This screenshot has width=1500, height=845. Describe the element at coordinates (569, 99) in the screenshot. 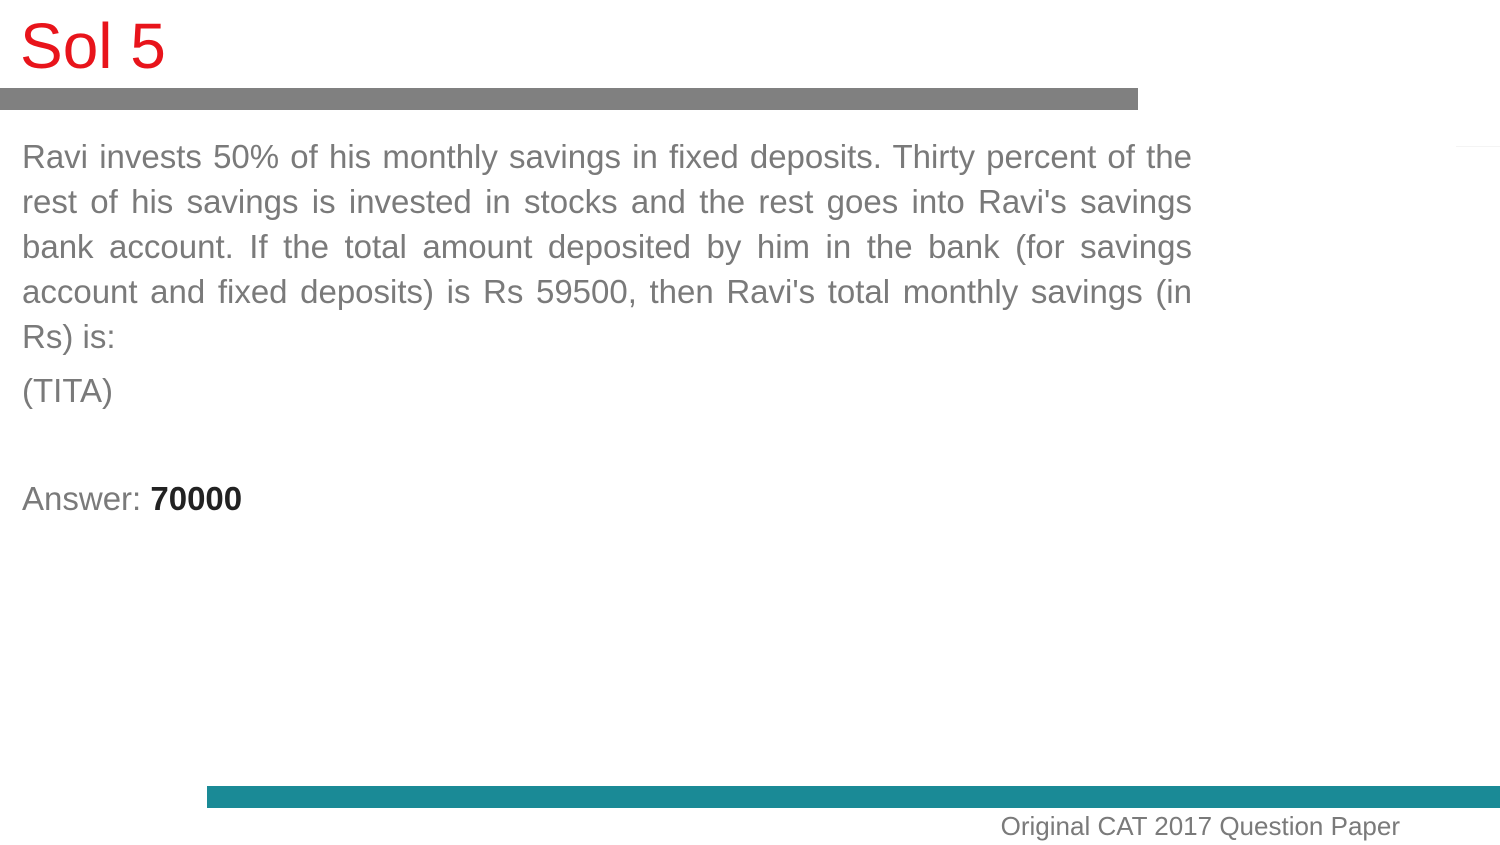

I see `title-divider-bar` at that location.